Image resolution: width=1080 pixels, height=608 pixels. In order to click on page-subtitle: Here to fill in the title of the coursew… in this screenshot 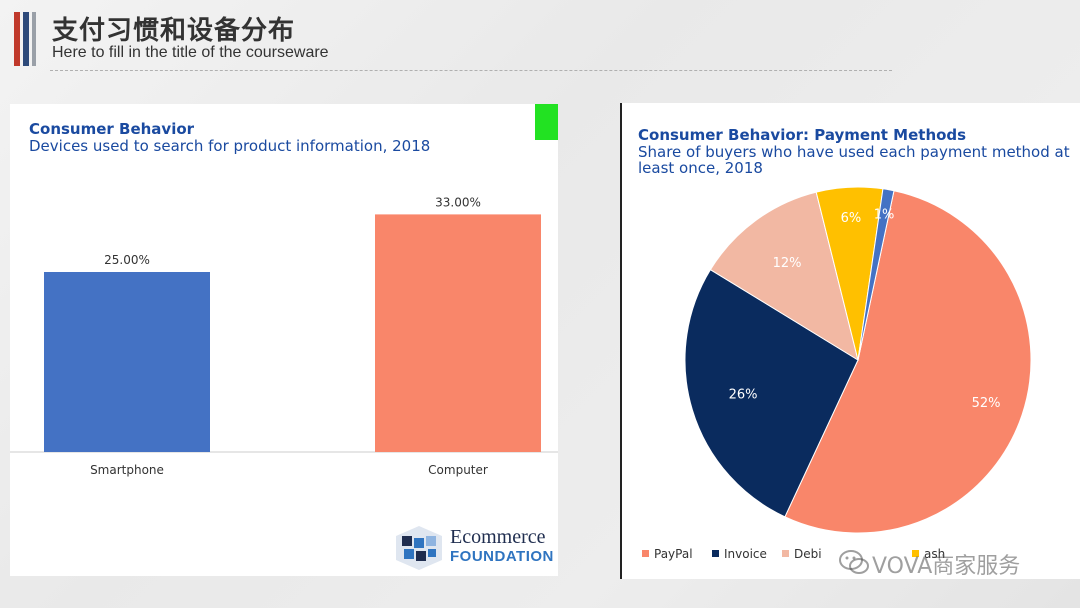, I will do `click(190, 52)`.